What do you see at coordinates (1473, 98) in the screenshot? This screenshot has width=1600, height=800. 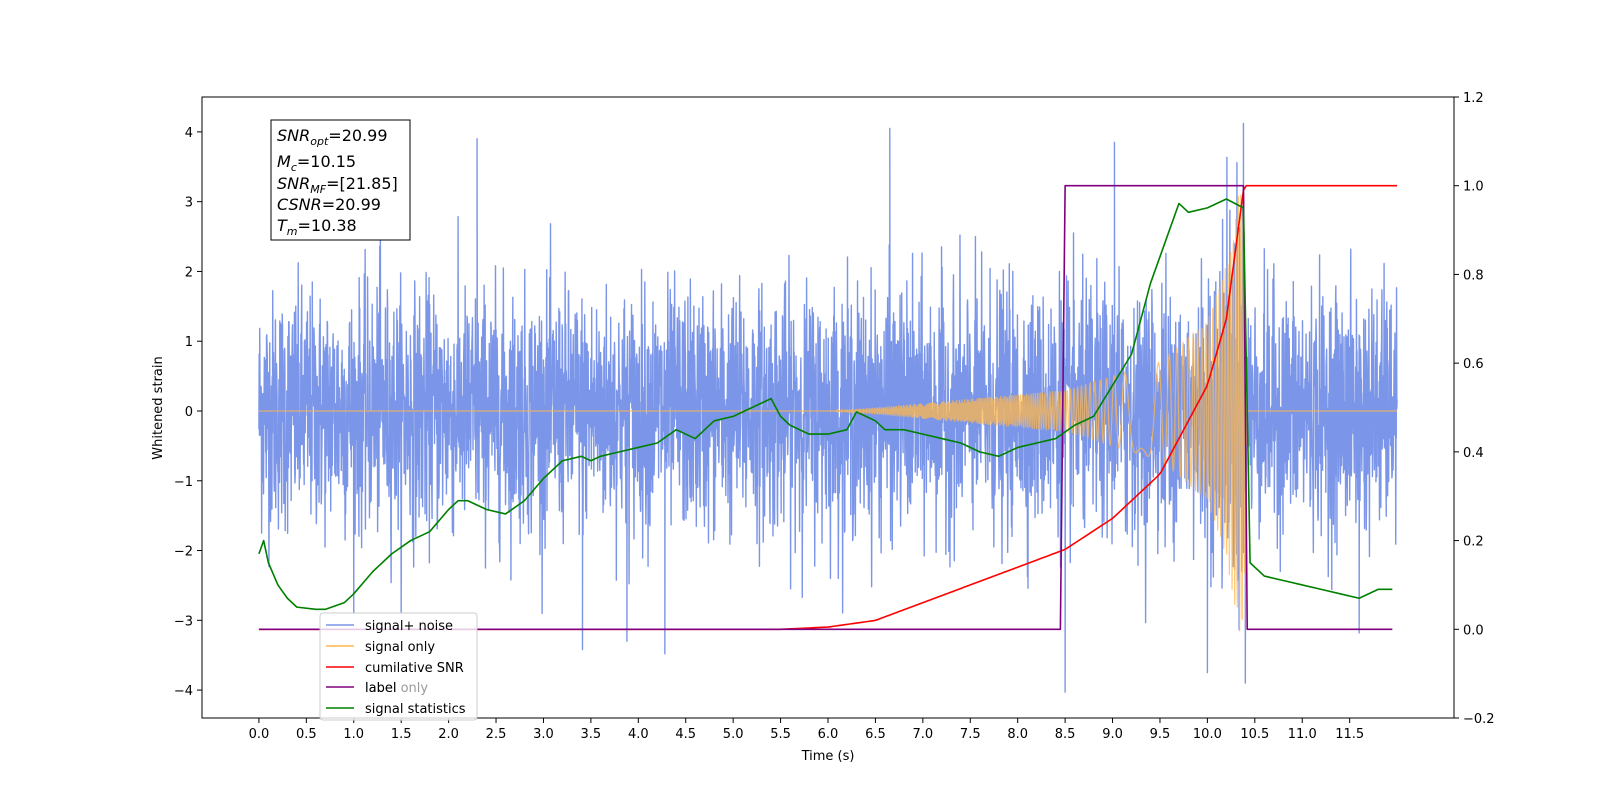 I see `right-y-tick-label: 1.2` at bounding box center [1473, 98].